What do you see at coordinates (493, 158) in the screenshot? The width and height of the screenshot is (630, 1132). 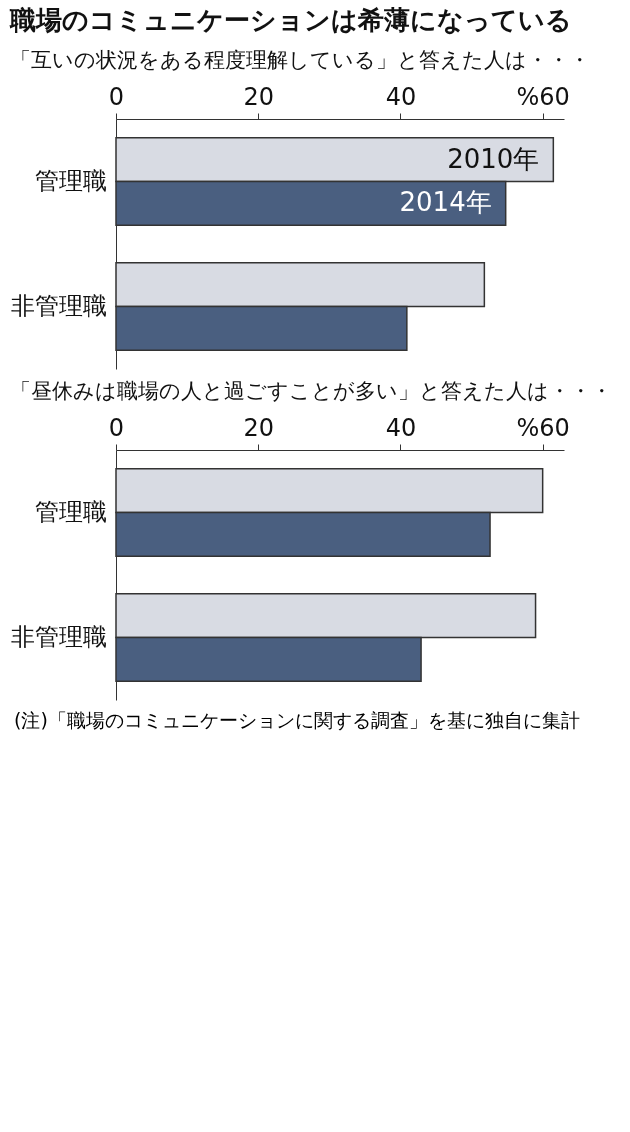 I see `series-label: 2010年` at bounding box center [493, 158].